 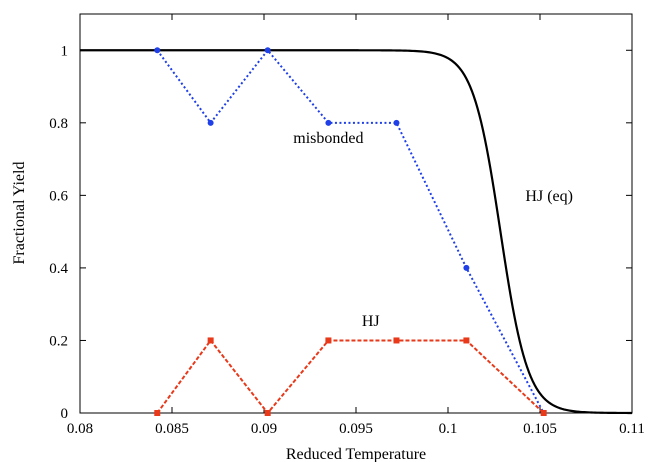 What do you see at coordinates (19, 213) in the screenshot?
I see `y-axis-title: Fractional Yield` at bounding box center [19, 213].